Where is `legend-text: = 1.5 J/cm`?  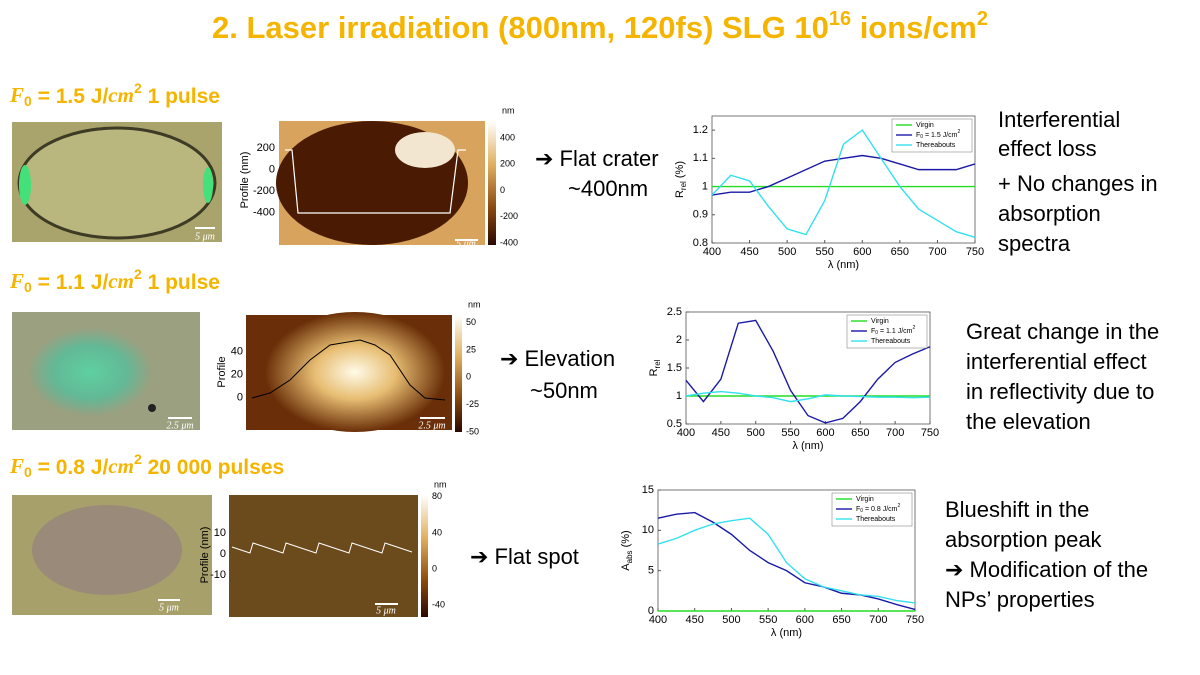 legend-text: = 1.5 J/cm is located at coordinates (940, 135).